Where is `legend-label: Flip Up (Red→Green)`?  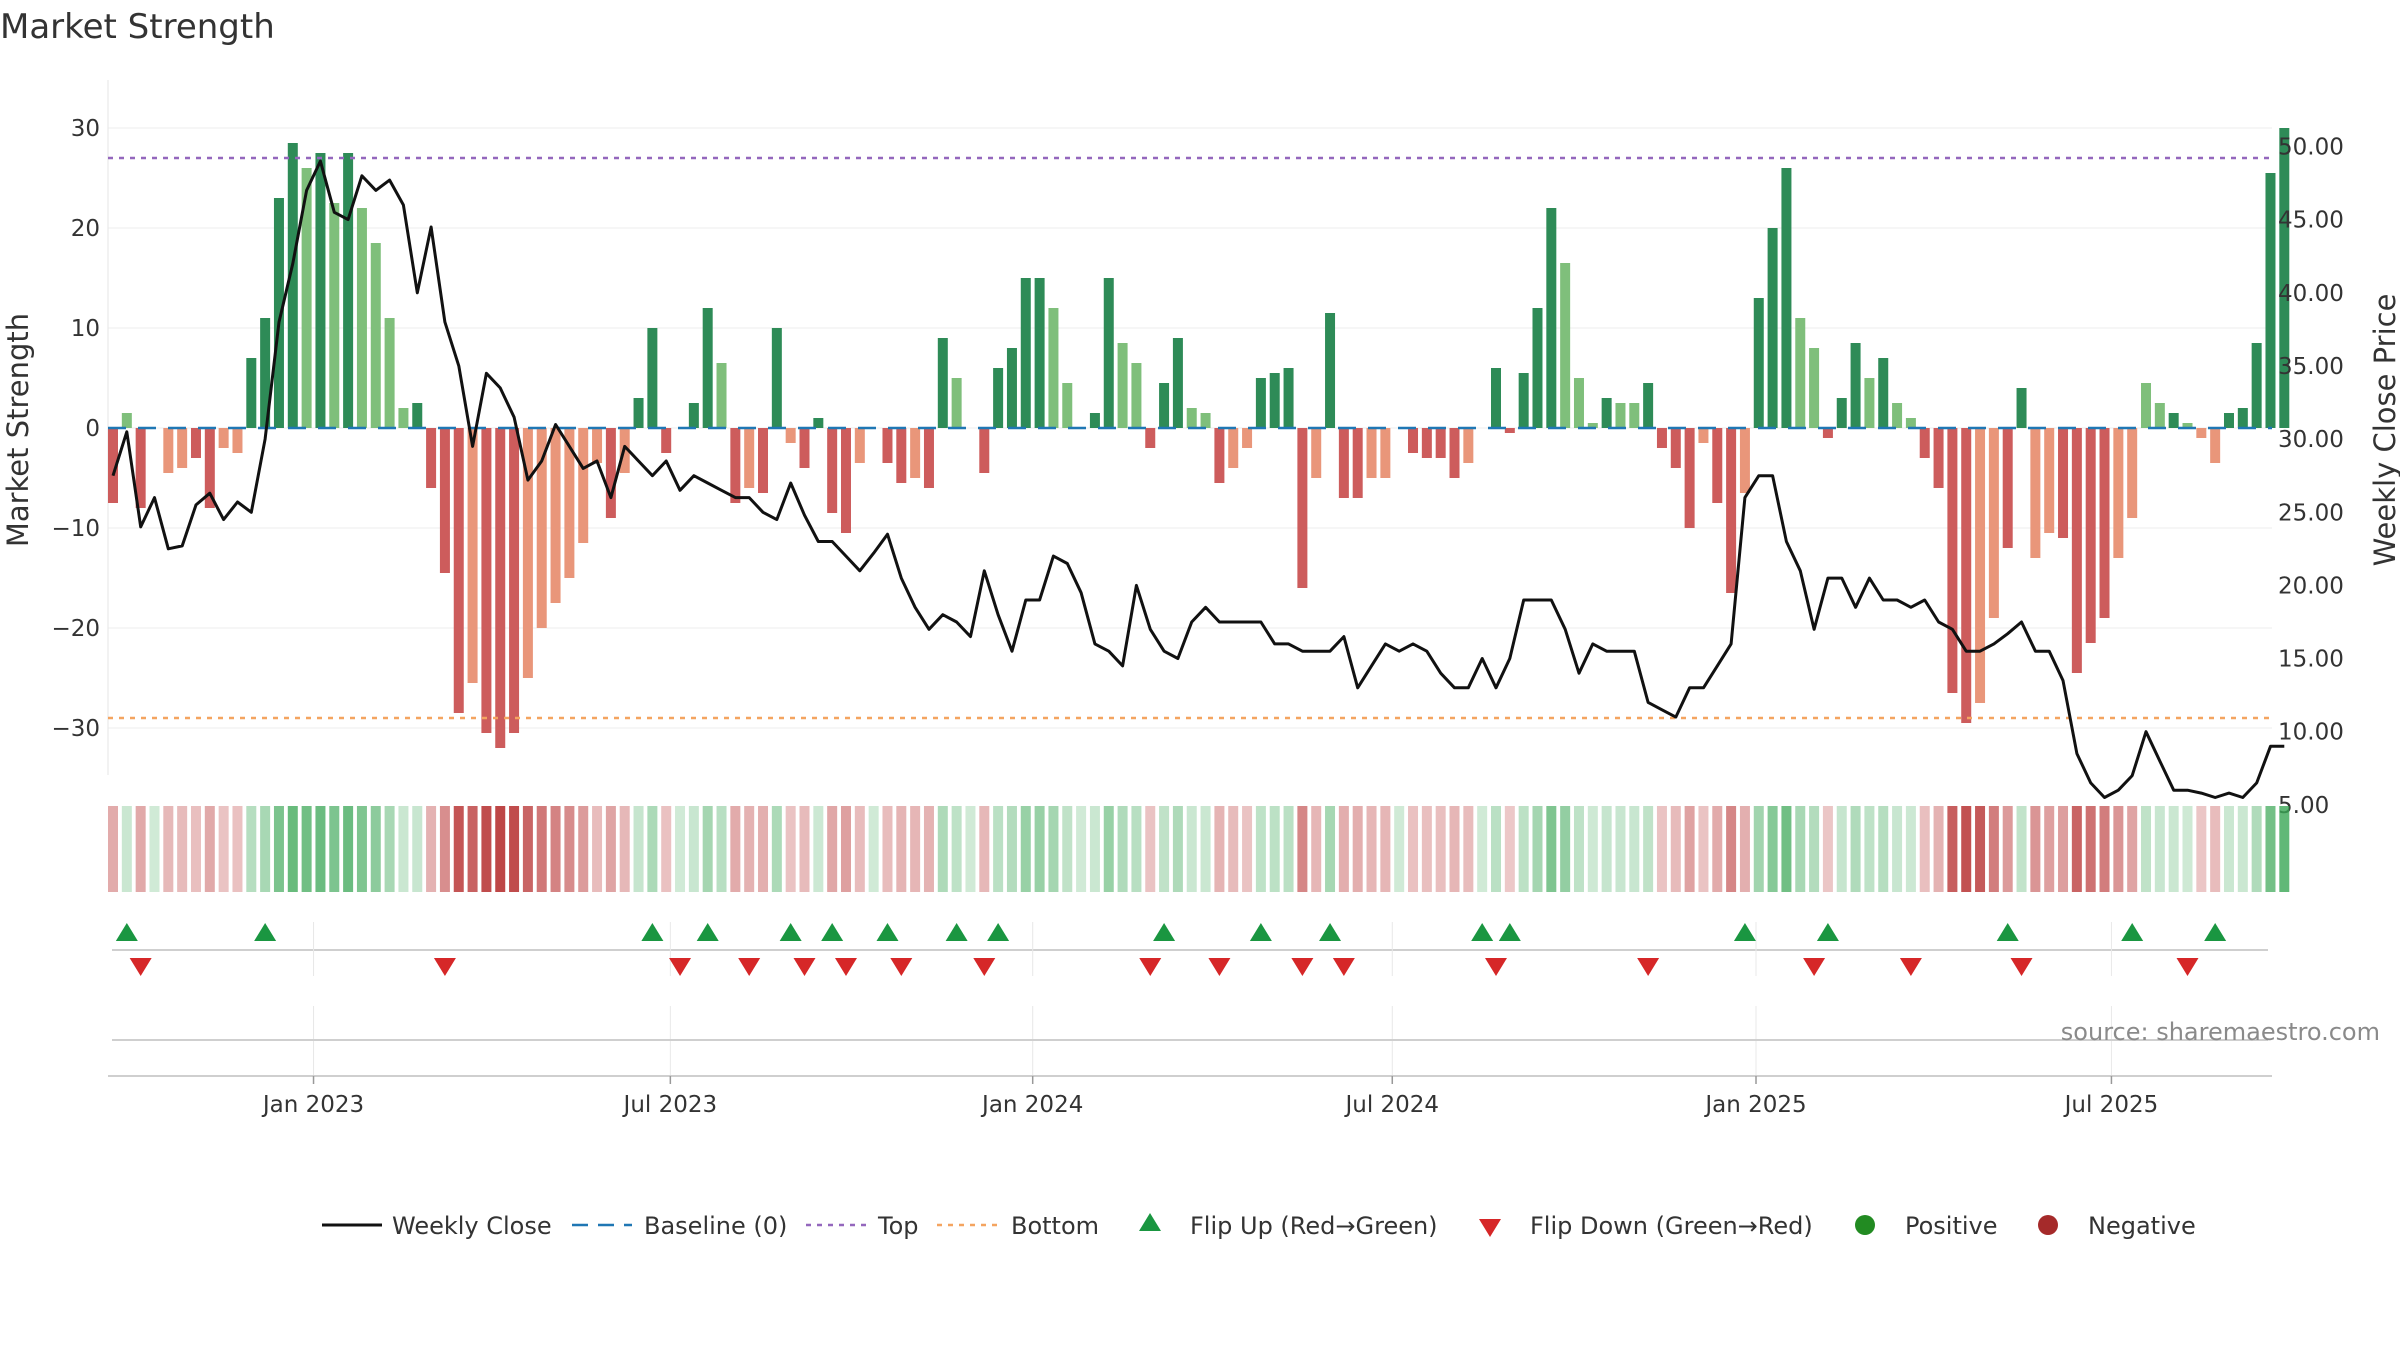
legend-label: Flip Up (Red→Green) is located at coordinates (1314, 1226).